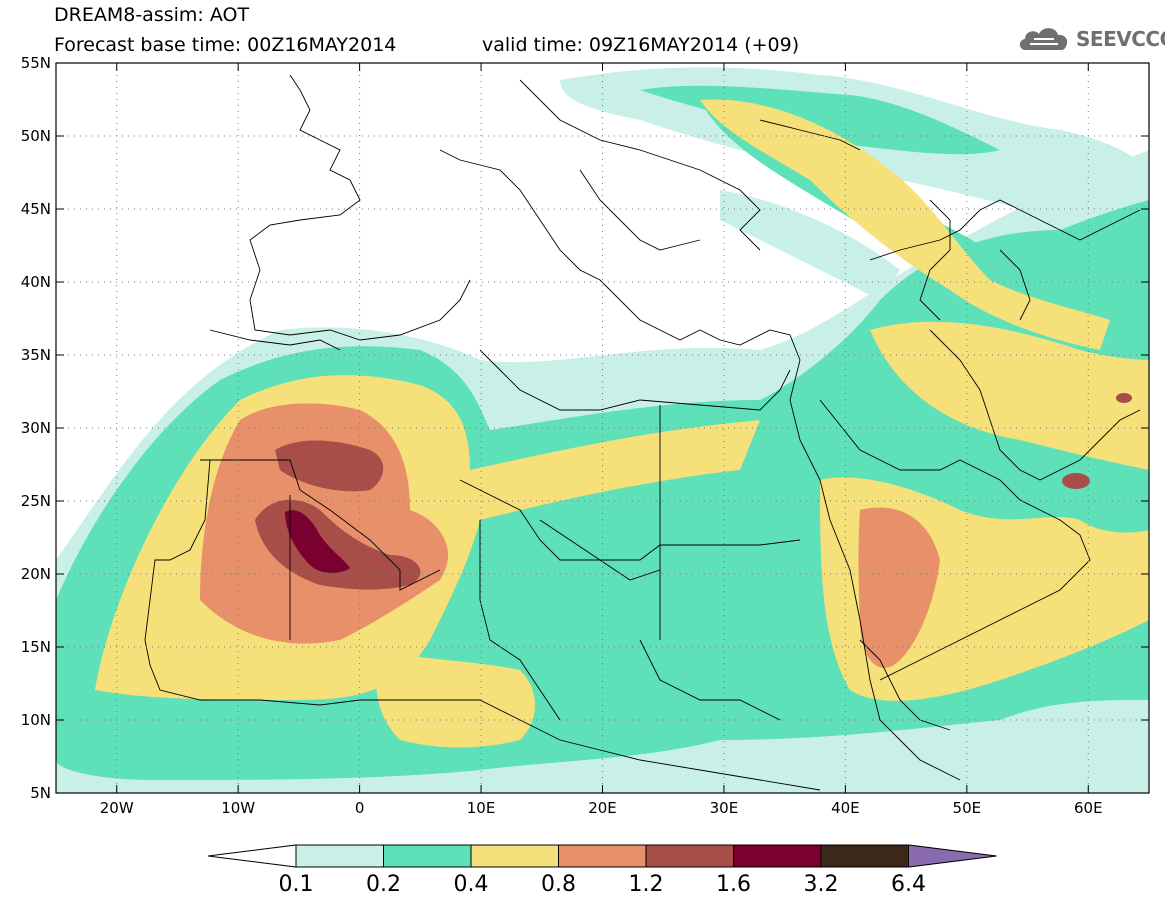  What do you see at coordinates (967, 808) in the screenshot?
I see `lon-tick-label: 50E` at bounding box center [967, 808].